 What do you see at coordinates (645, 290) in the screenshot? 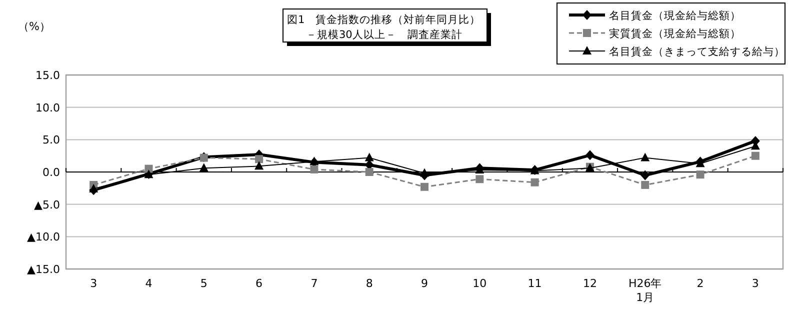
I see `x-tick-label: H26年 1月` at bounding box center [645, 290].